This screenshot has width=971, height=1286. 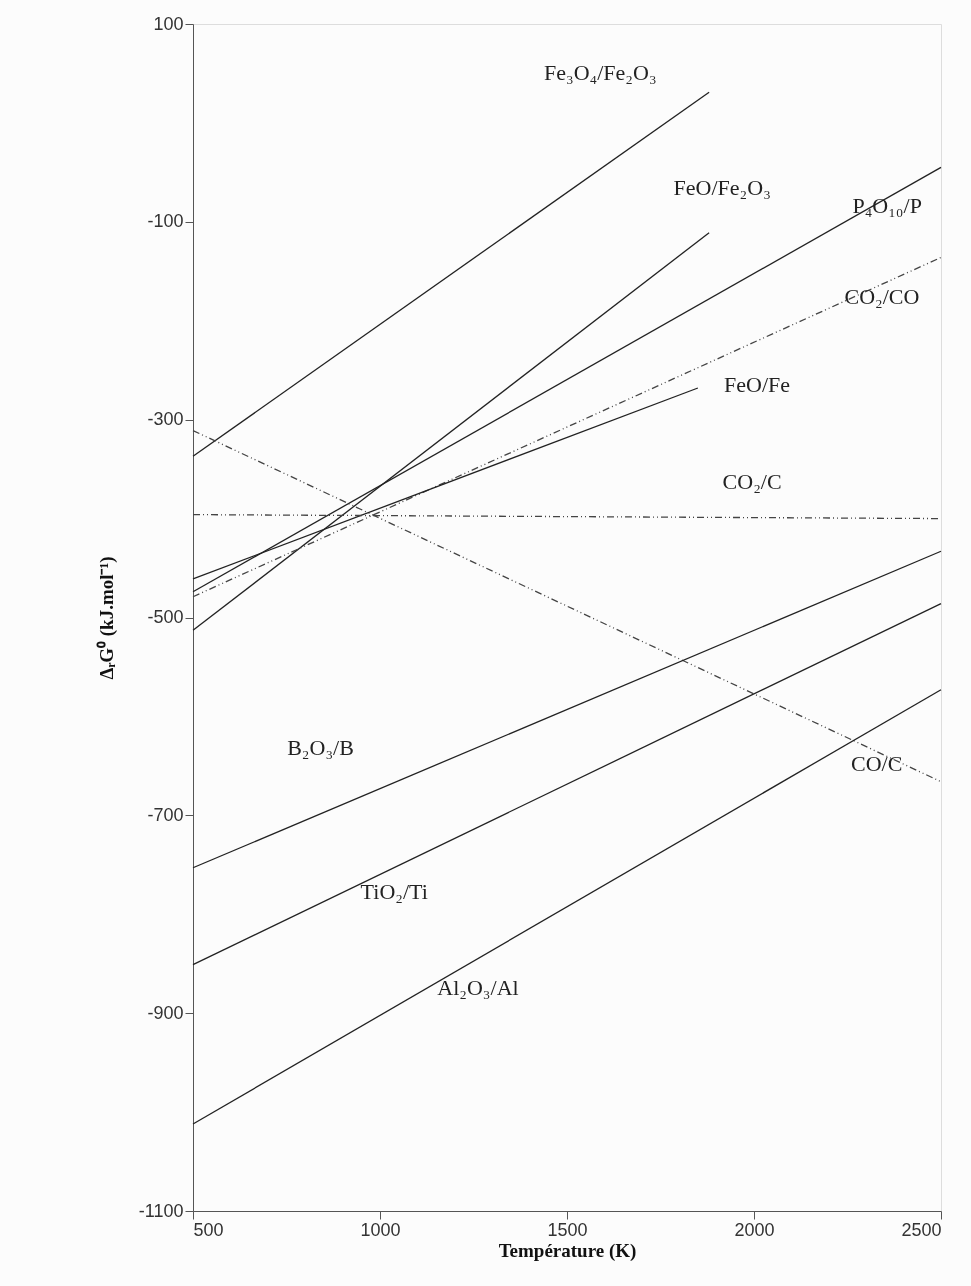 I want to click on y-axis-title: ΔᵣG⁰ (kJ.mol⁻¹), so click(x=106, y=618).